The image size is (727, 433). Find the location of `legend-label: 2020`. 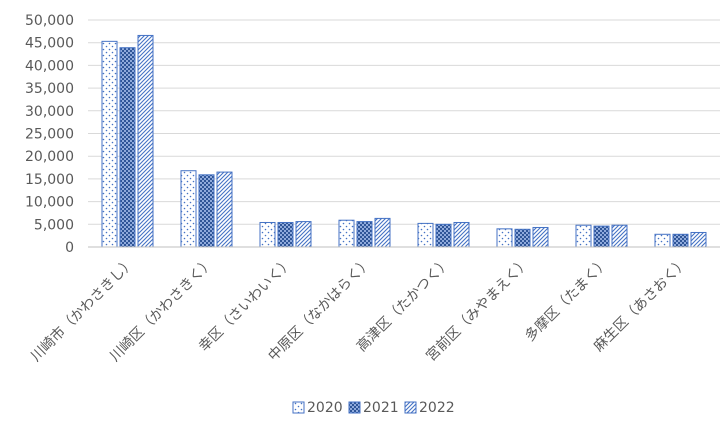

legend-label: 2020 is located at coordinates (325, 408).